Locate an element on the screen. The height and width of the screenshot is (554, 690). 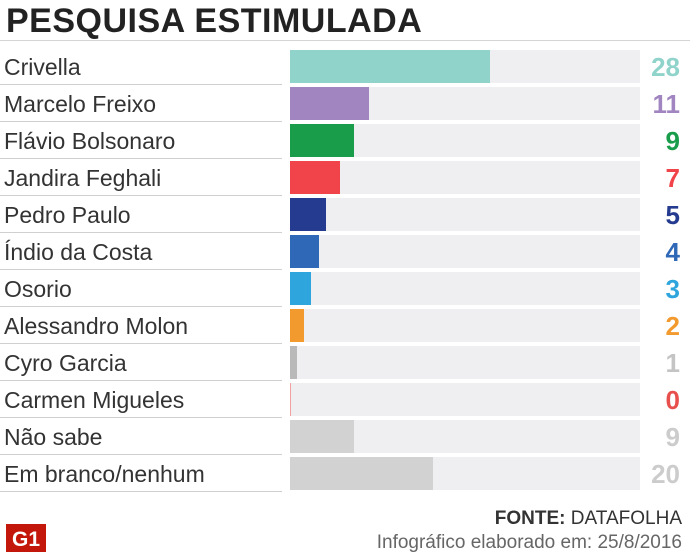
value-label: 4 is located at coordinates (672, 252).